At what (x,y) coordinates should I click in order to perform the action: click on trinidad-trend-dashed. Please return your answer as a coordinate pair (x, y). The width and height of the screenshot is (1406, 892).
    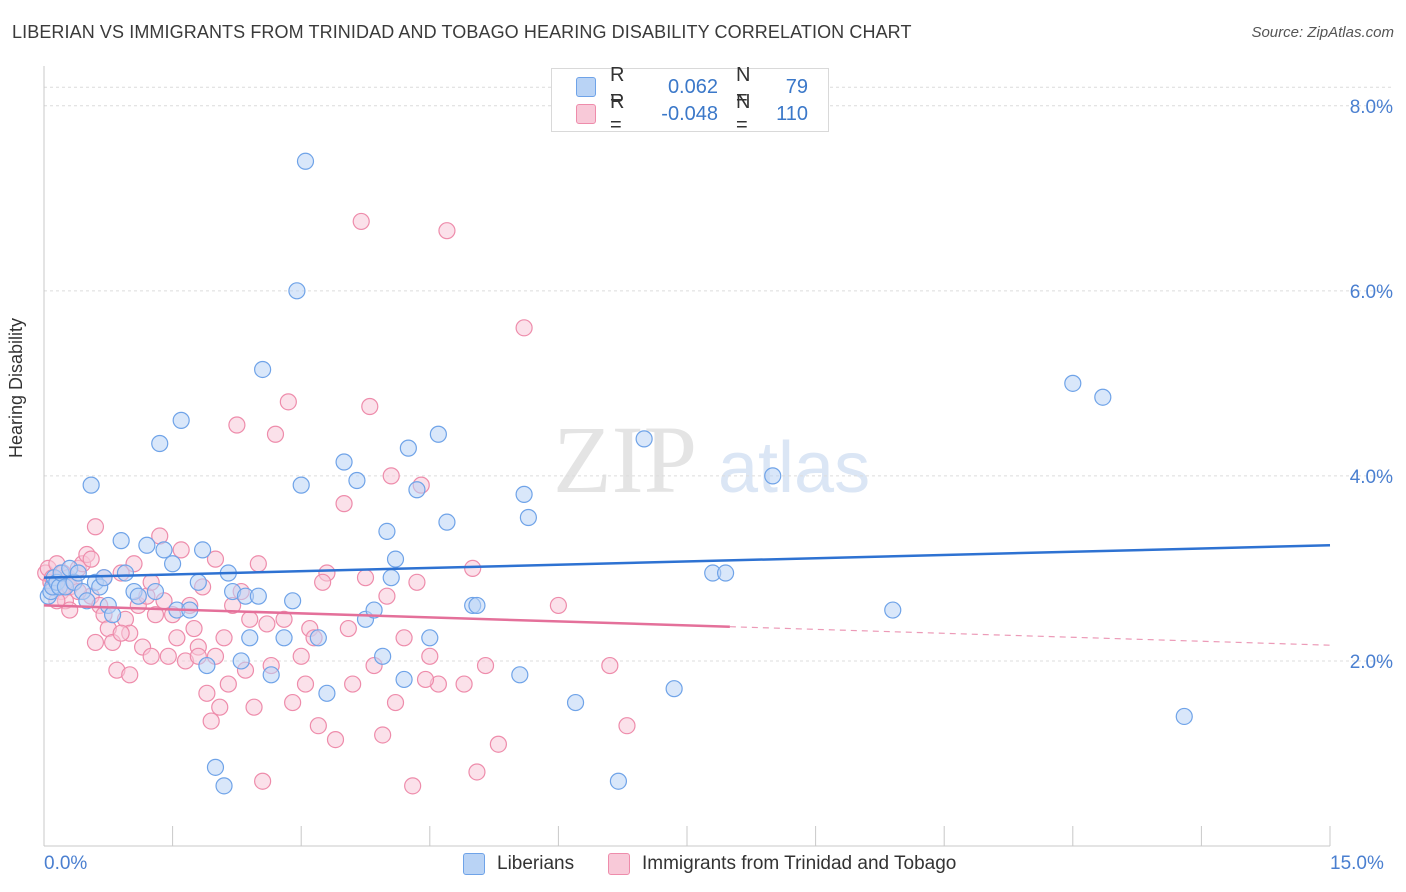
    Looking at the image, I should click on (1030, 636).